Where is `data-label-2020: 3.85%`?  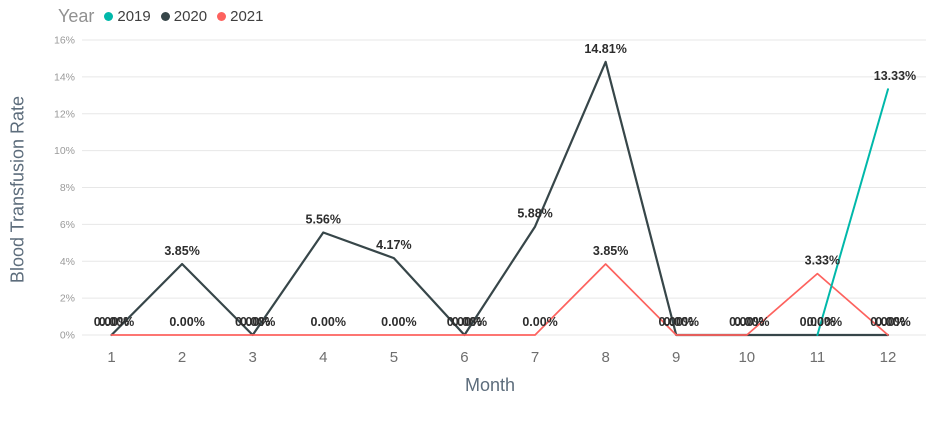
data-label-2020: 3.85% is located at coordinates (181, 251).